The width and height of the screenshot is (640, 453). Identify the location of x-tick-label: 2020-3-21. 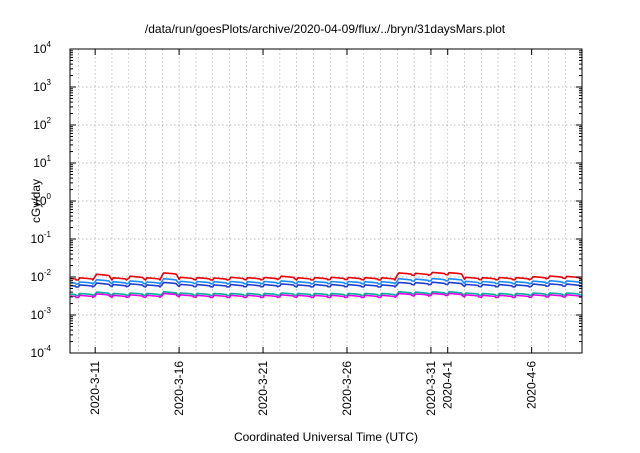
(263, 388).